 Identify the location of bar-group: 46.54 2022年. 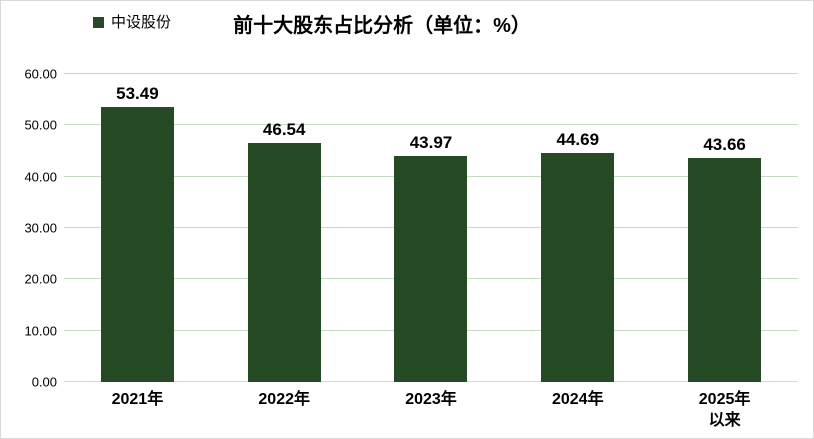
(284, 241).